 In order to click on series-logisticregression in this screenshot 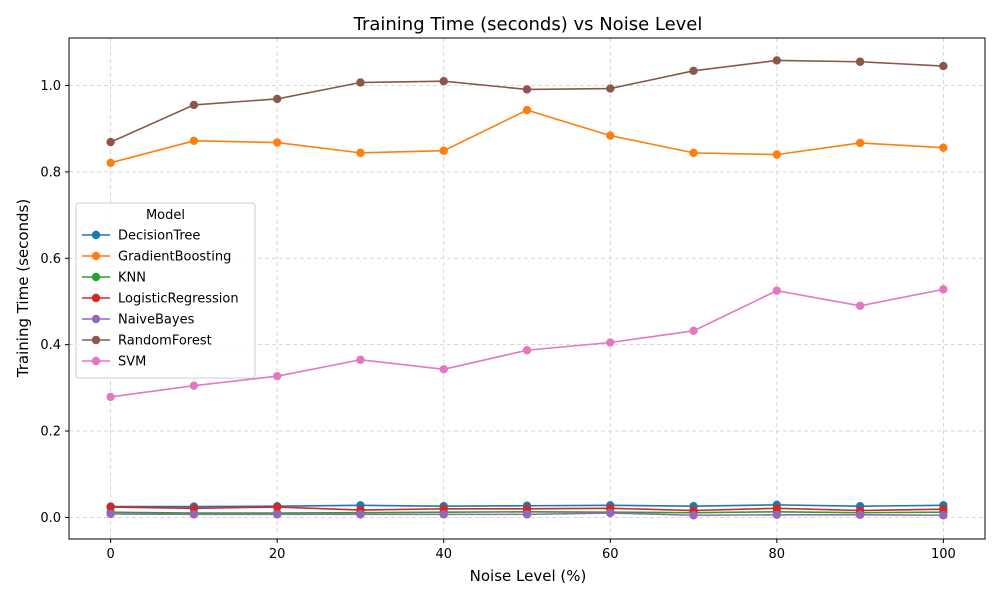, I will do `click(527, 508)`.